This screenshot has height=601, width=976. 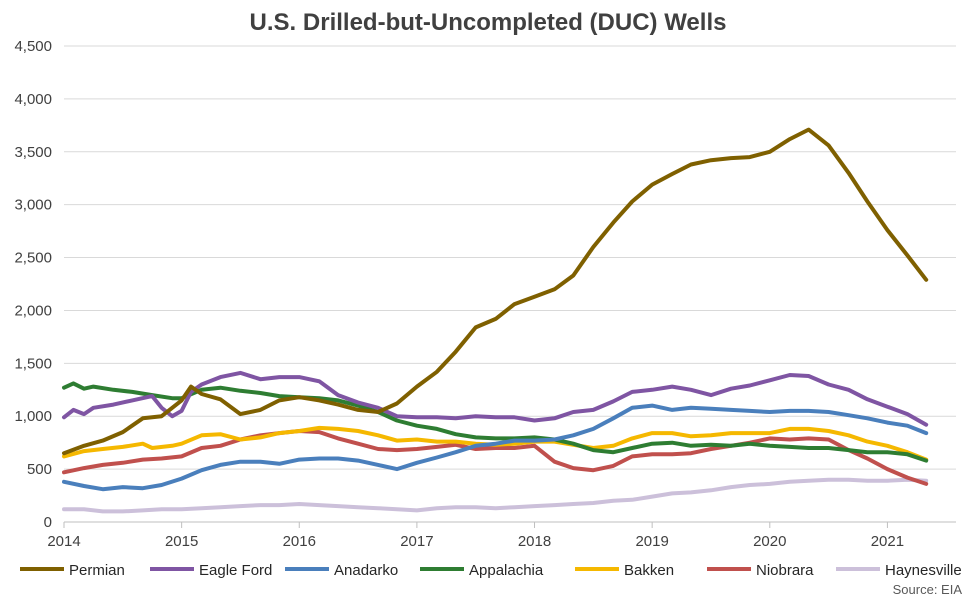 What do you see at coordinates (33, 99) in the screenshot?
I see `y-tick-label: 4,000` at bounding box center [33, 99].